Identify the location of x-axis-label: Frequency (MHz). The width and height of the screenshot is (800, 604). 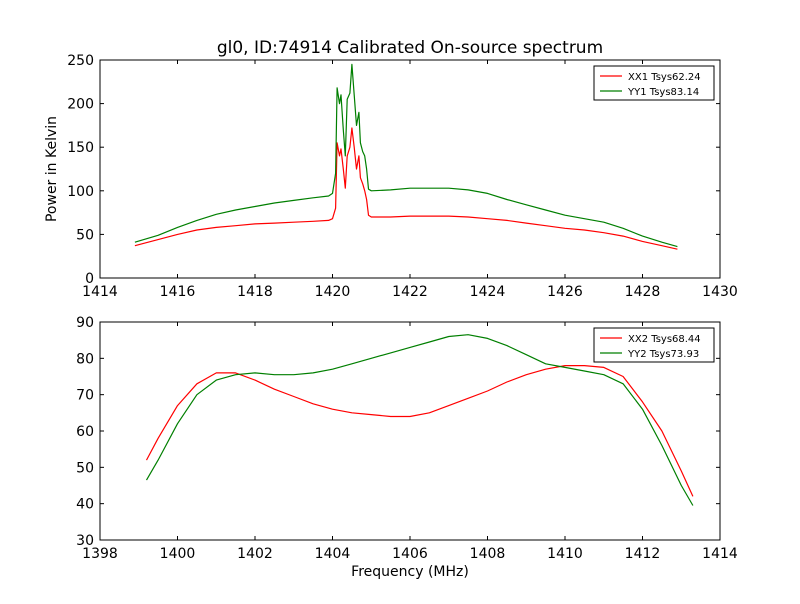
(410, 572).